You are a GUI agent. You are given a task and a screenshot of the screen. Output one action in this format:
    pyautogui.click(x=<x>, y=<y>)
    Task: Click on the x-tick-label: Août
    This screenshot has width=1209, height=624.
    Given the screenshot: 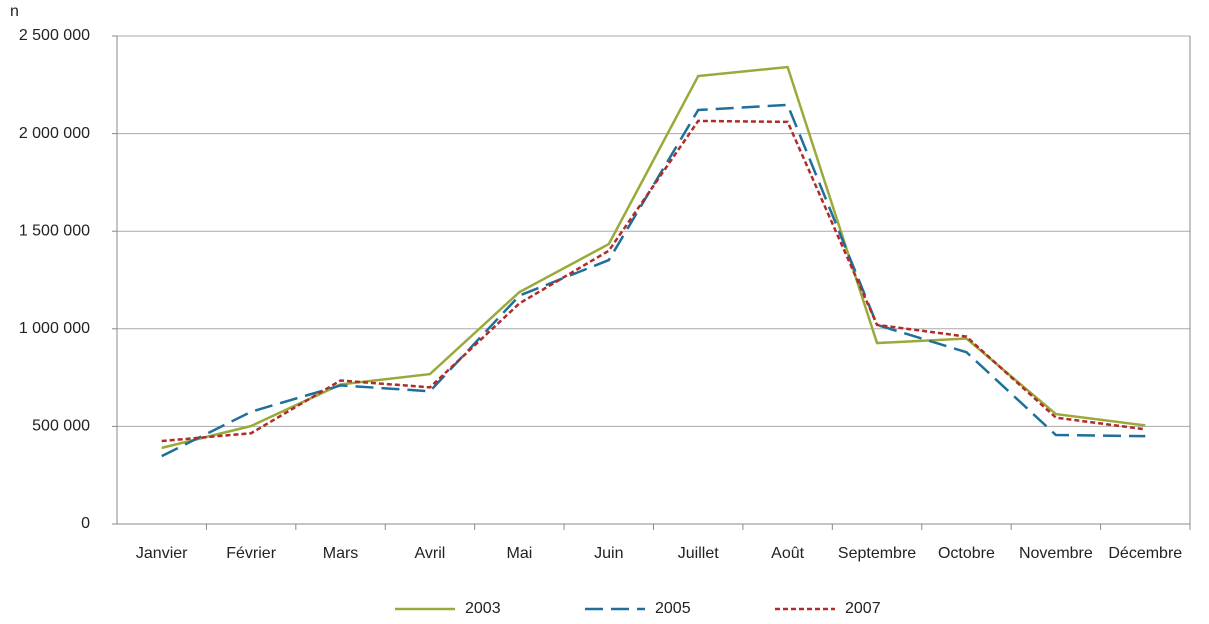 What is the action you would take?
    pyautogui.click(x=787, y=553)
    